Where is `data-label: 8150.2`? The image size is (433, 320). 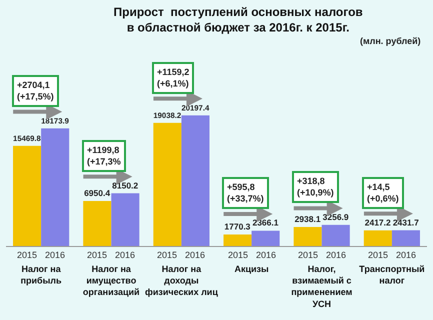
data-label: 8150.2 is located at coordinates (125, 185).